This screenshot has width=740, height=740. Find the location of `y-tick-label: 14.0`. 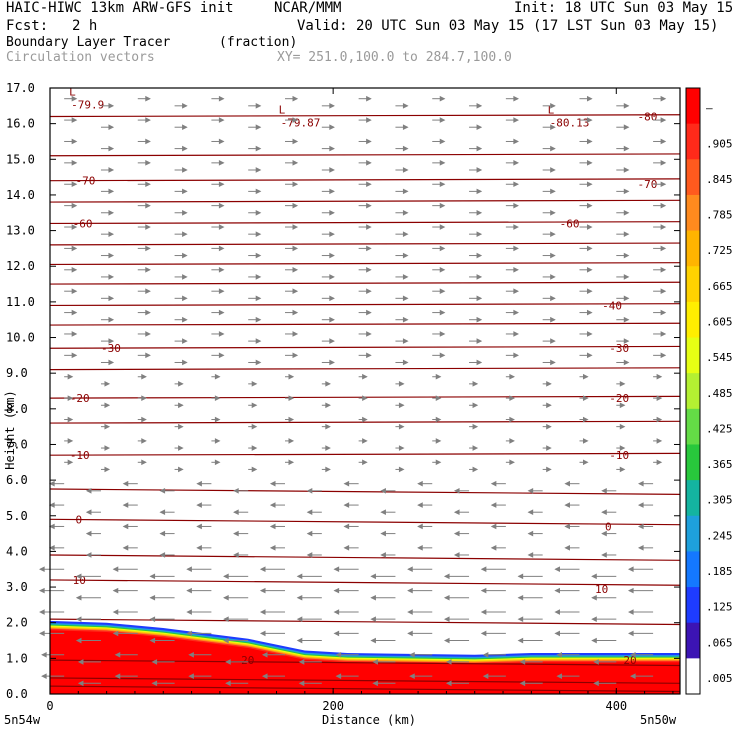

y-tick-label: 14.0 is located at coordinates (20, 195).